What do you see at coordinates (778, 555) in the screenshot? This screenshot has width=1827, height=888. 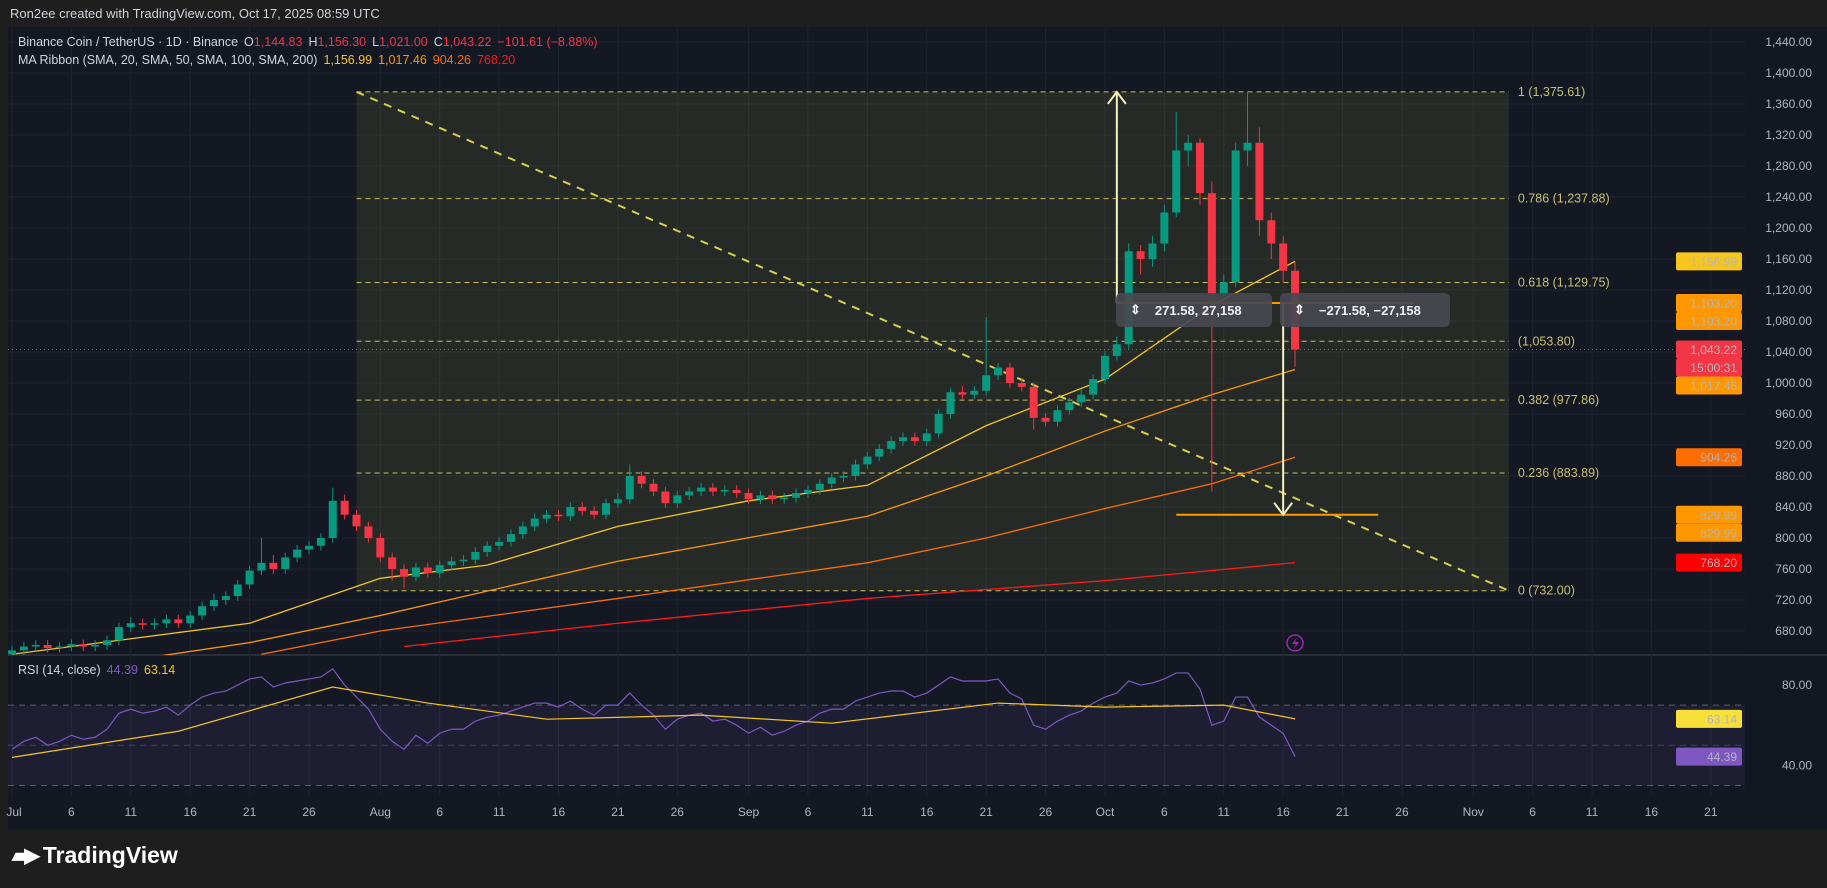 I see `ma-line-sma100` at bounding box center [778, 555].